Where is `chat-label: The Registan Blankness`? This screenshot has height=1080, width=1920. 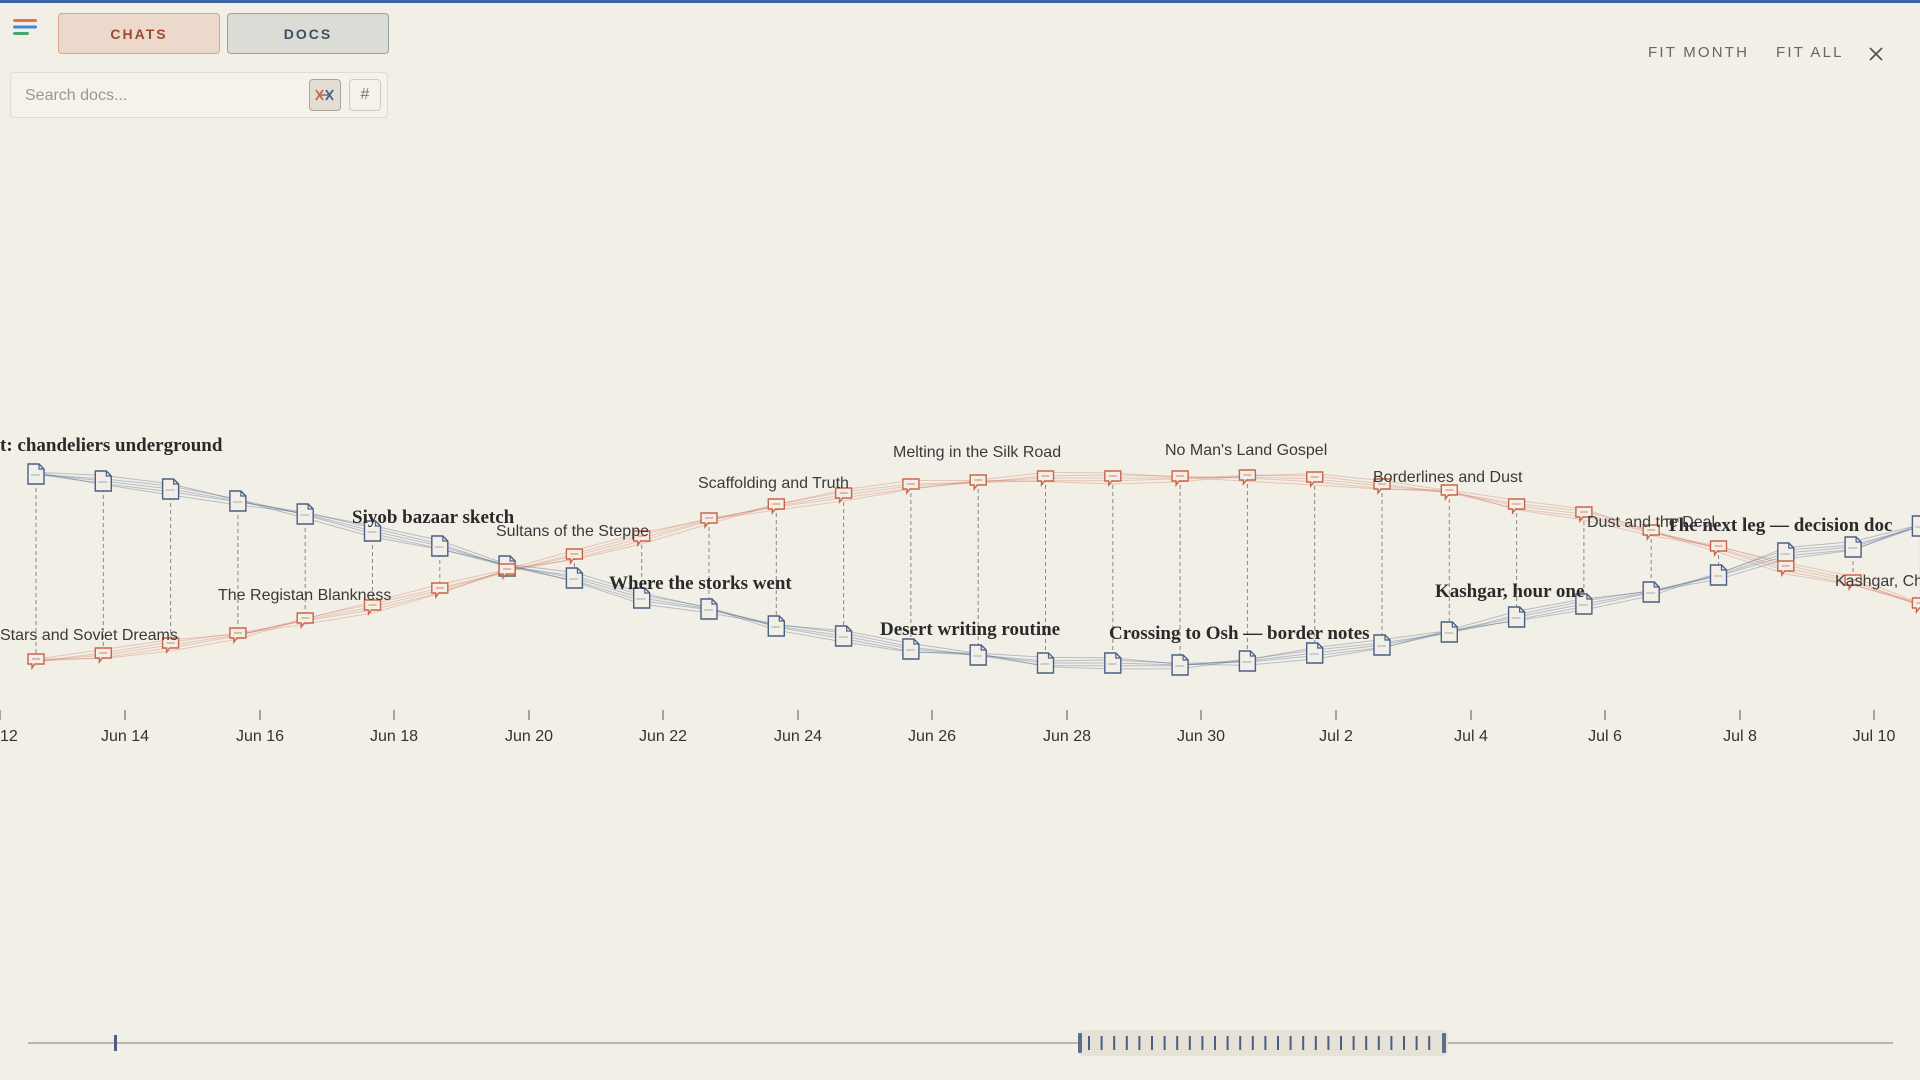
chat-label: The Registan Blankness is located at coordinates (304, 595).